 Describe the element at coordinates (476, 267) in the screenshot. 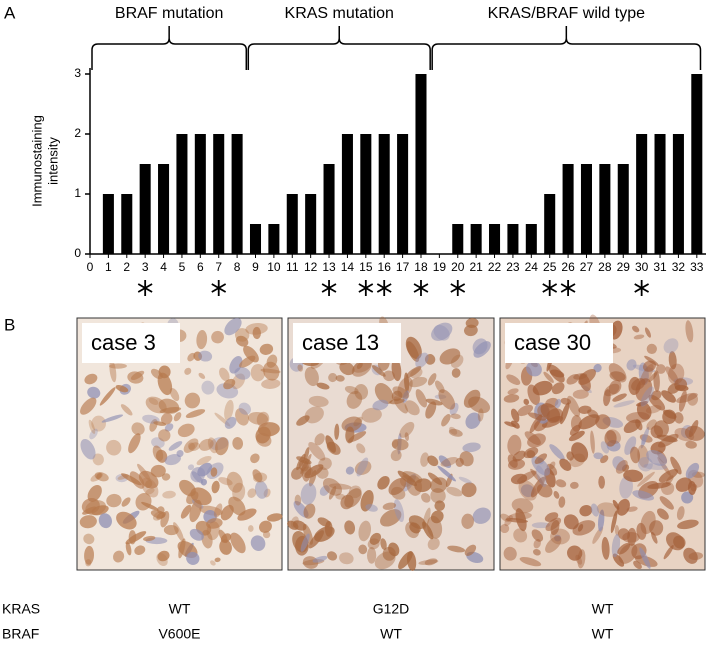

I see `x-tick-label: 21` at that location.